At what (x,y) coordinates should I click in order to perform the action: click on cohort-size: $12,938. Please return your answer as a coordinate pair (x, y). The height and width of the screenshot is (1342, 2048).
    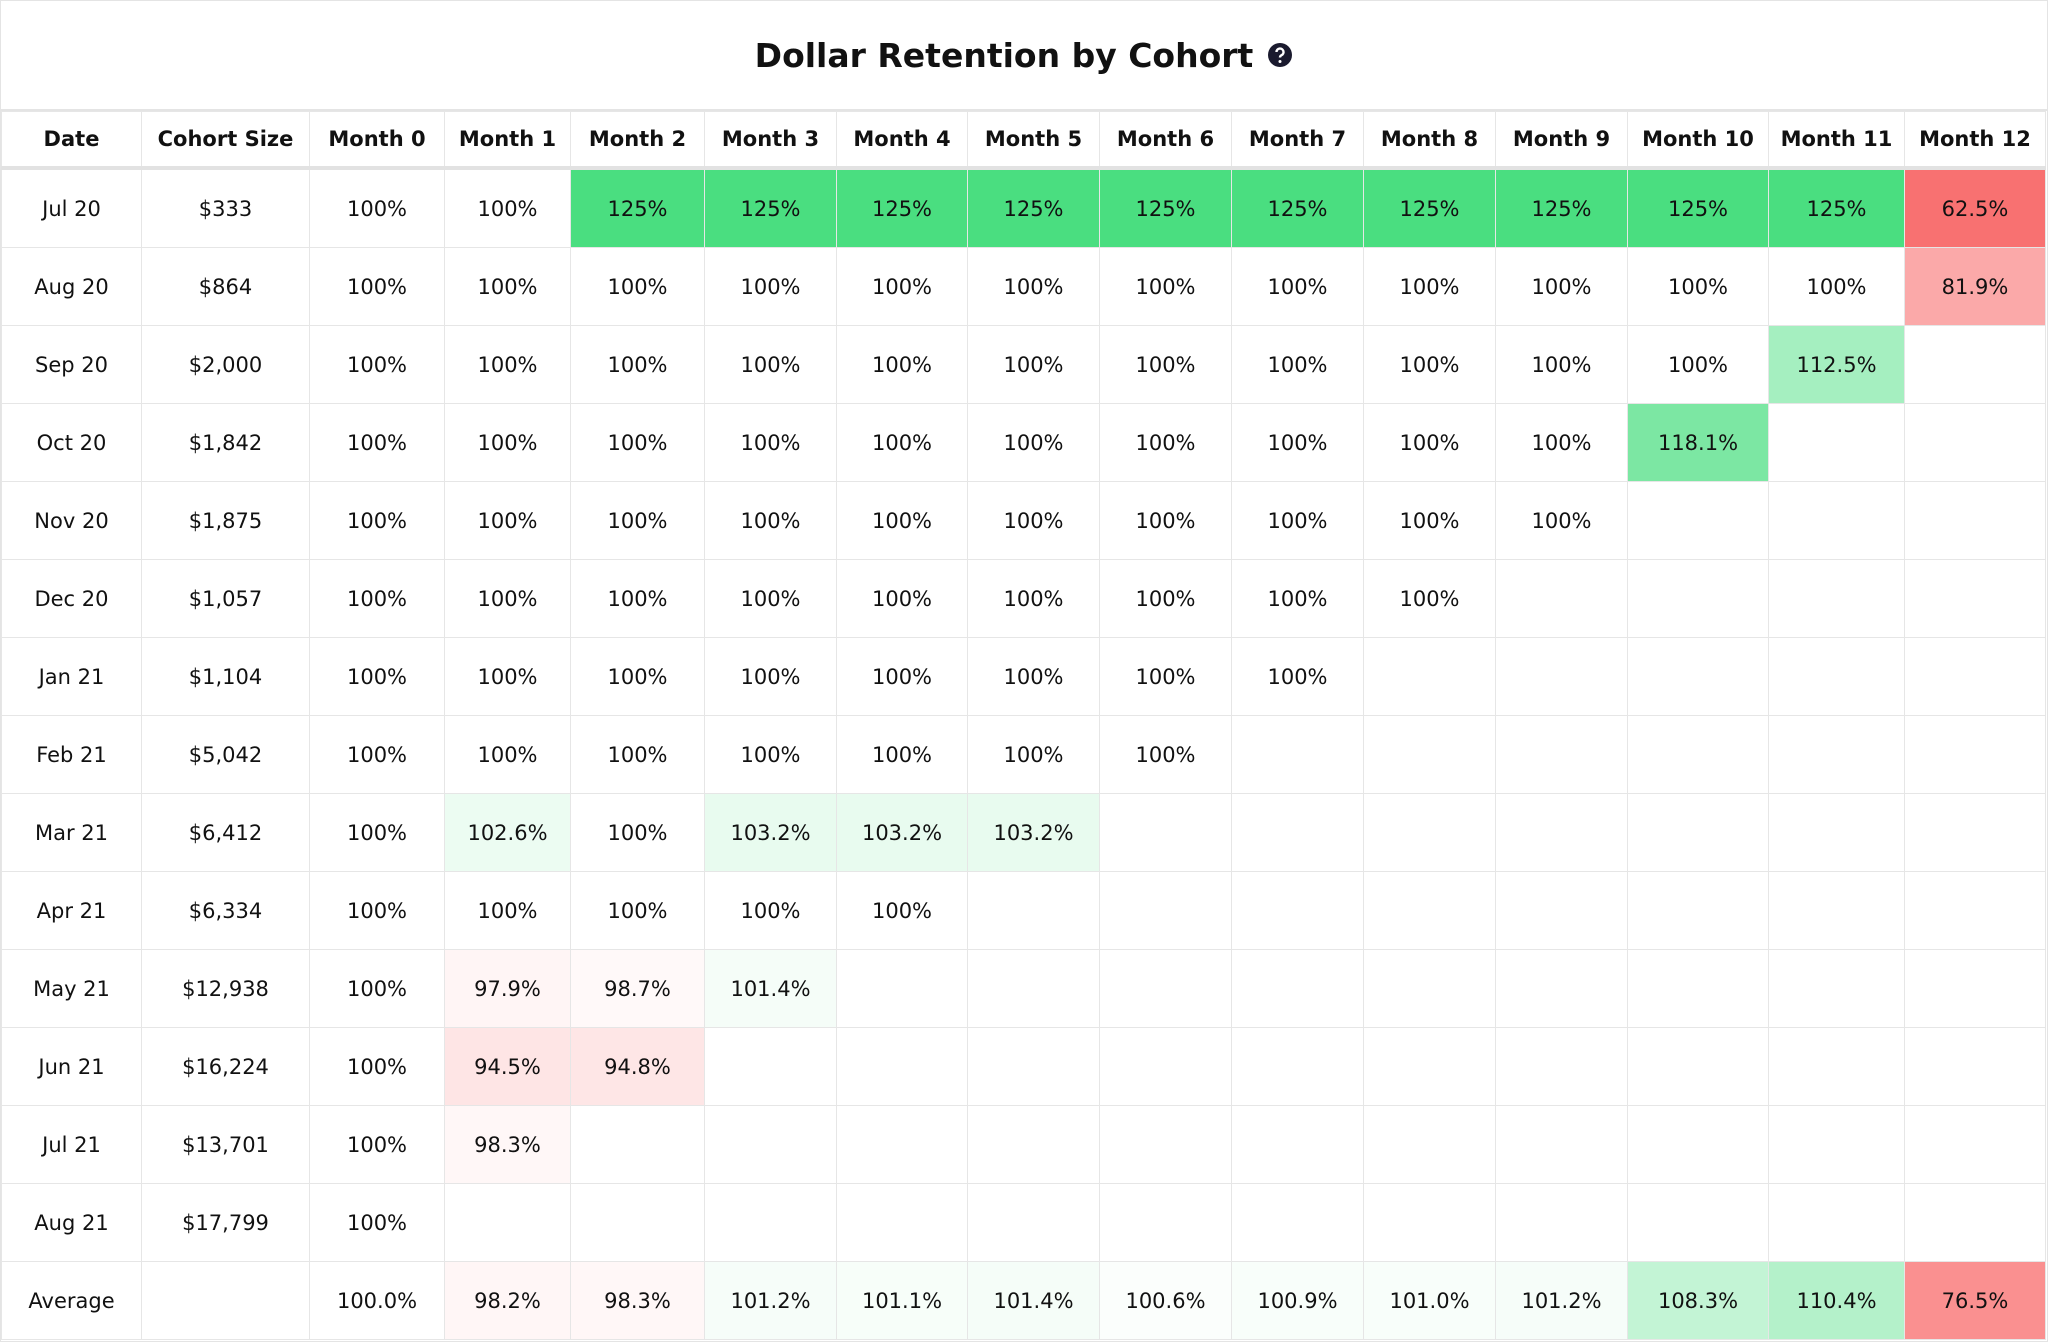
    Looking at the image, I should click on (225, 988).